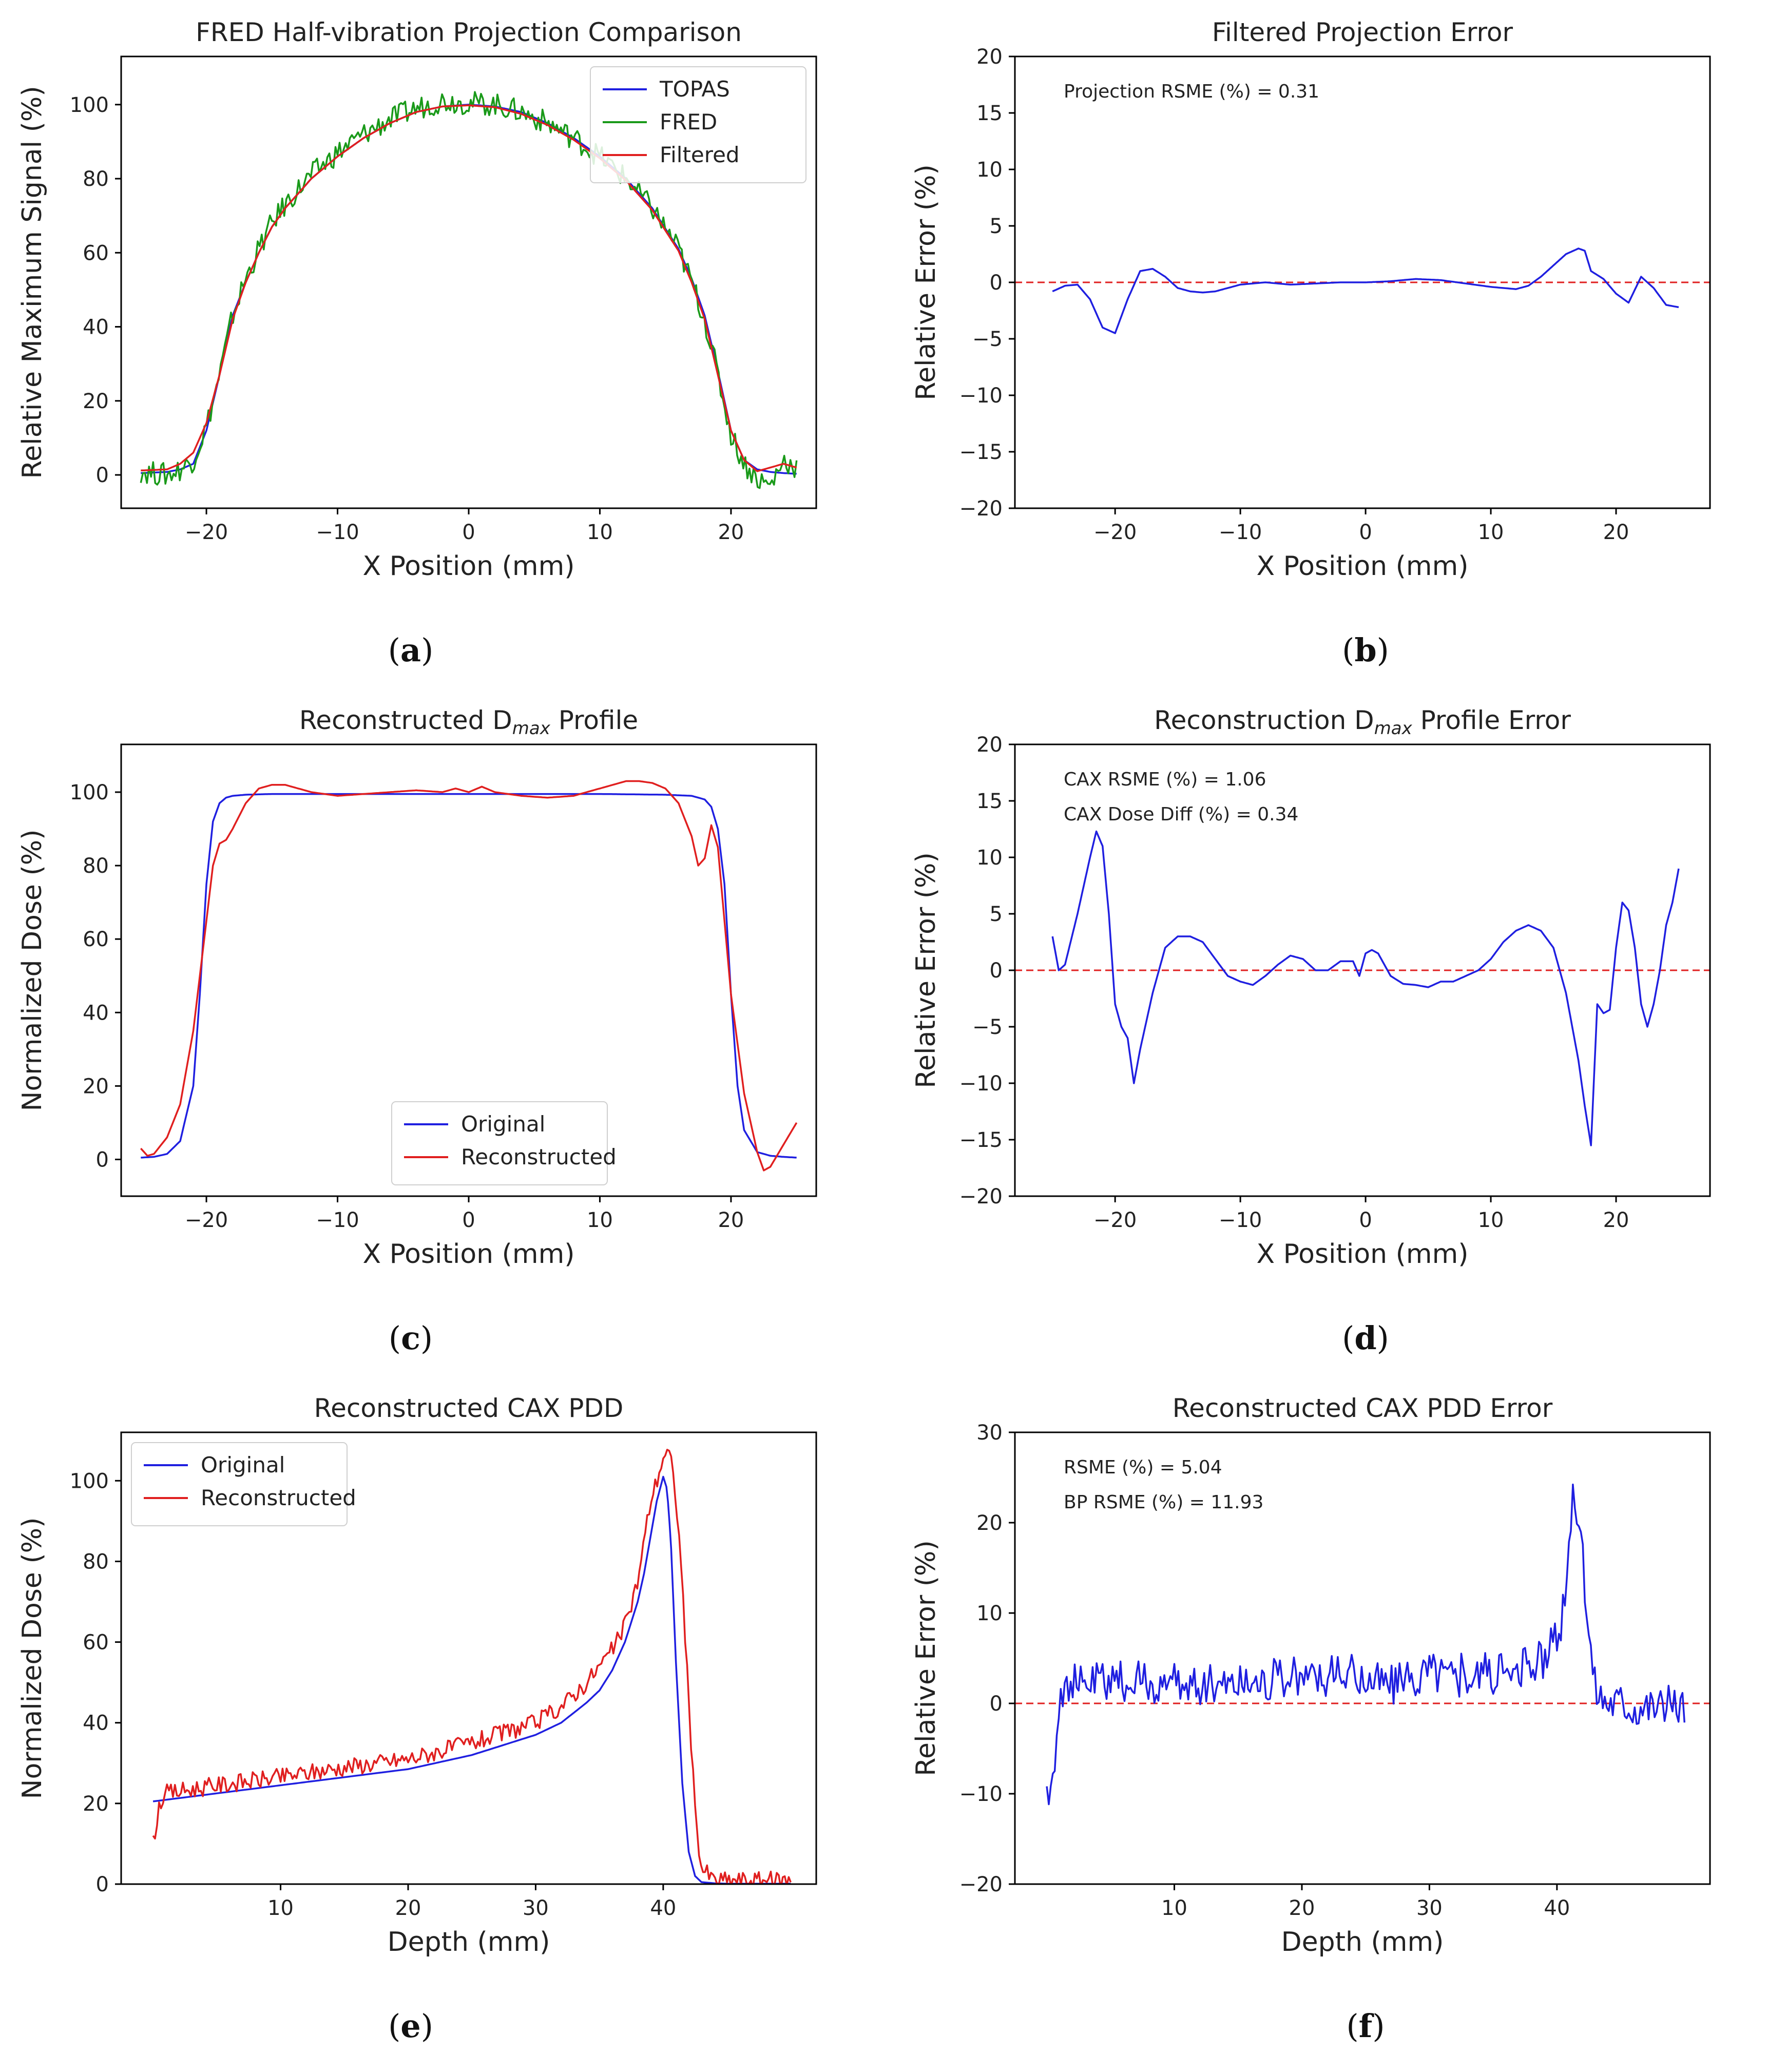 This screenshot has height=2072, width=1787. What do you see at coordinates (96, 179) in the screenshot?
I see `y-tick-label: 80` at bounding box center [96, 179].